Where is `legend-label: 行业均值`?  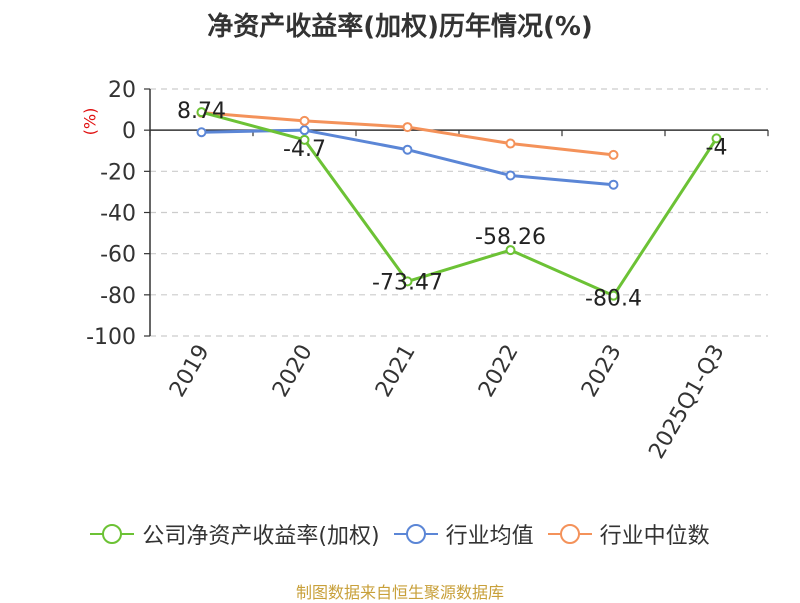 legend-label: 行业均值 is located at coordinates (489, 536).